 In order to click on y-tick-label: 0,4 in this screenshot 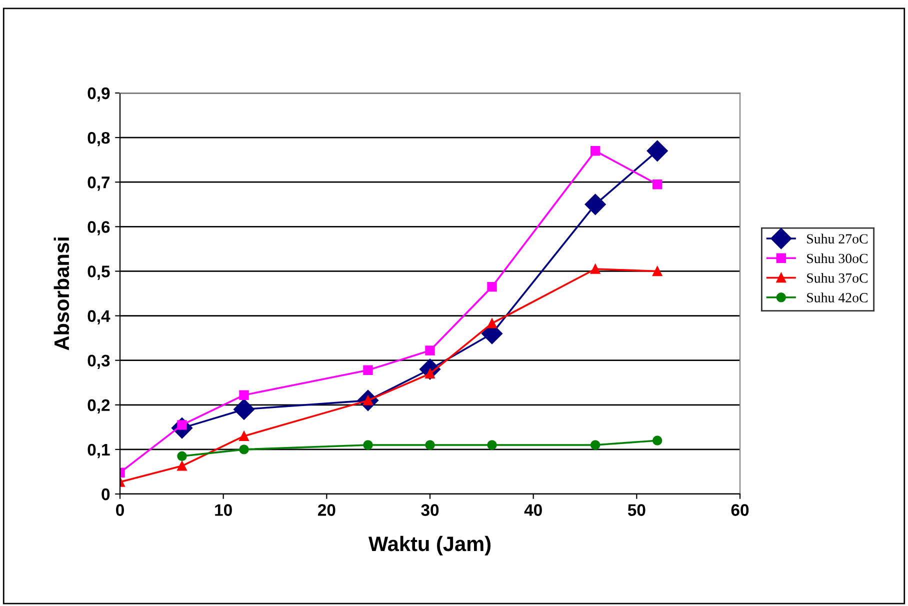, I will do `click(99, 317)`.